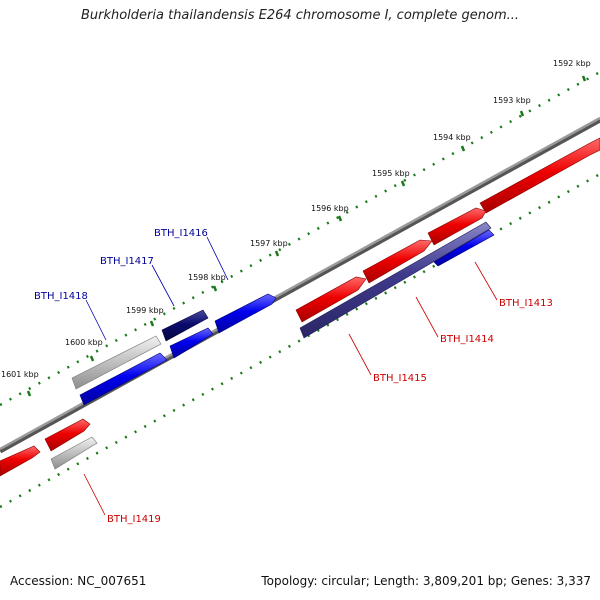 This screenshot has width=600, height=600. What do you see at coordinates (78, 581) in the screenshot?
I see `accession-text: Accession: NC_007651` at bounding box center [78, 581].